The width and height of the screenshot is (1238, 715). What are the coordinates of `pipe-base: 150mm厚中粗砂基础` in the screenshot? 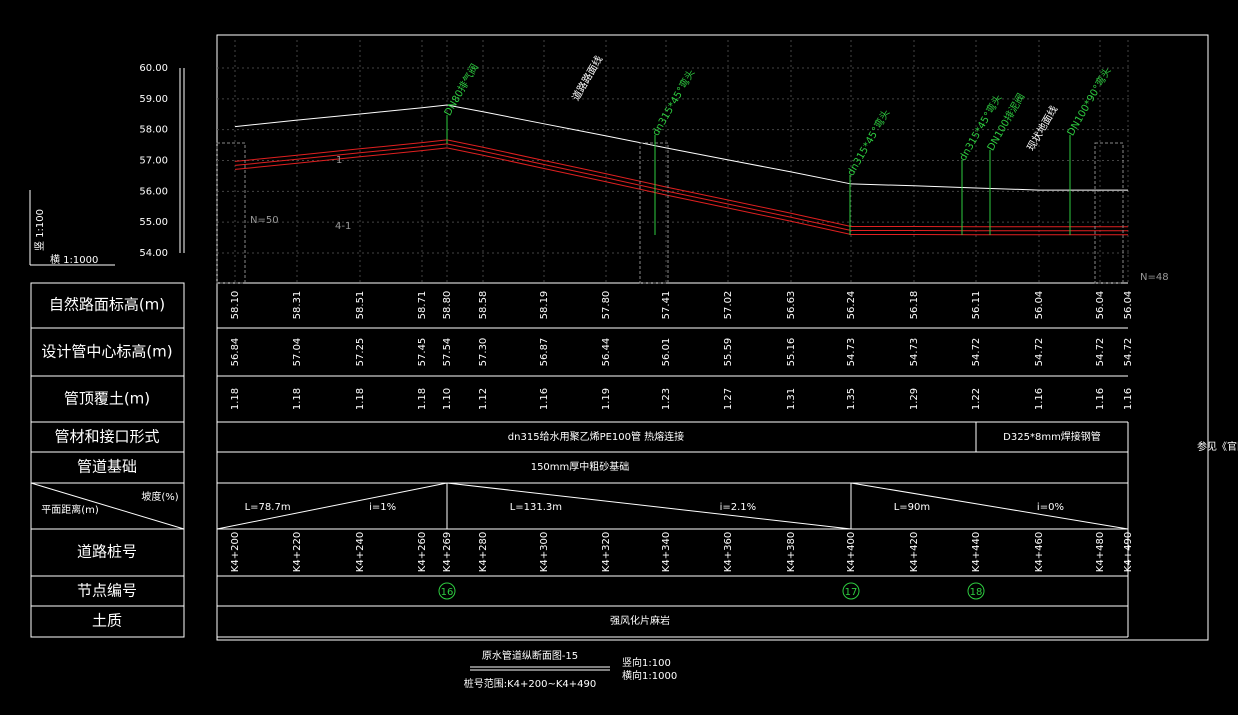 It's located at (580, 466).